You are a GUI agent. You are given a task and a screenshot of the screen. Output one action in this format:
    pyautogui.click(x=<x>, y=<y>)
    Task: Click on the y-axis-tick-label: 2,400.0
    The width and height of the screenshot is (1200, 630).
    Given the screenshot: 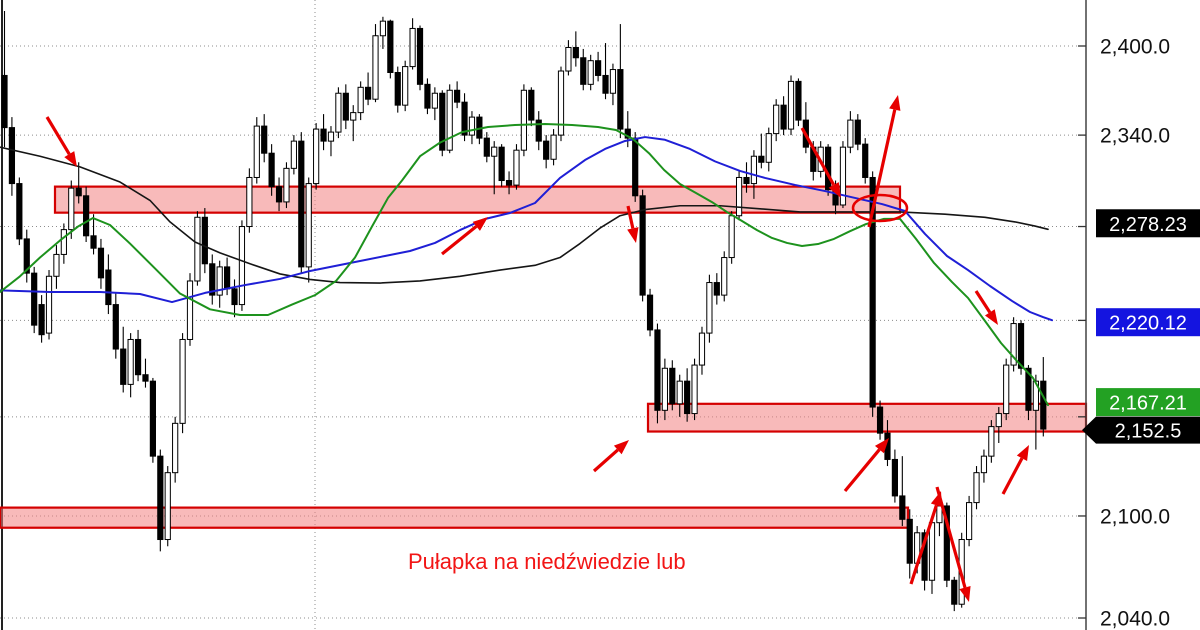 What is the action you would take?
    pyautogui.click(x=1135, y=47)
    